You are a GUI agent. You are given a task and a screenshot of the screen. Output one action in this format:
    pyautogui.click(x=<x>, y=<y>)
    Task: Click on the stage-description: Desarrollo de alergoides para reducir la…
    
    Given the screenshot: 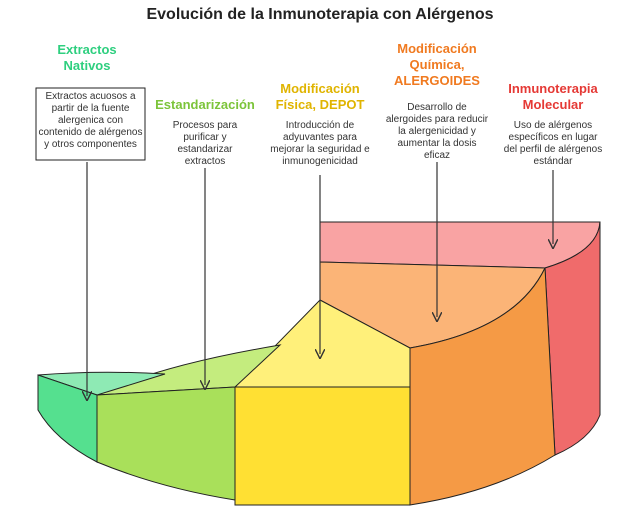 What is the action you would take?
    pyautogui.click(x=437, y=131)
    